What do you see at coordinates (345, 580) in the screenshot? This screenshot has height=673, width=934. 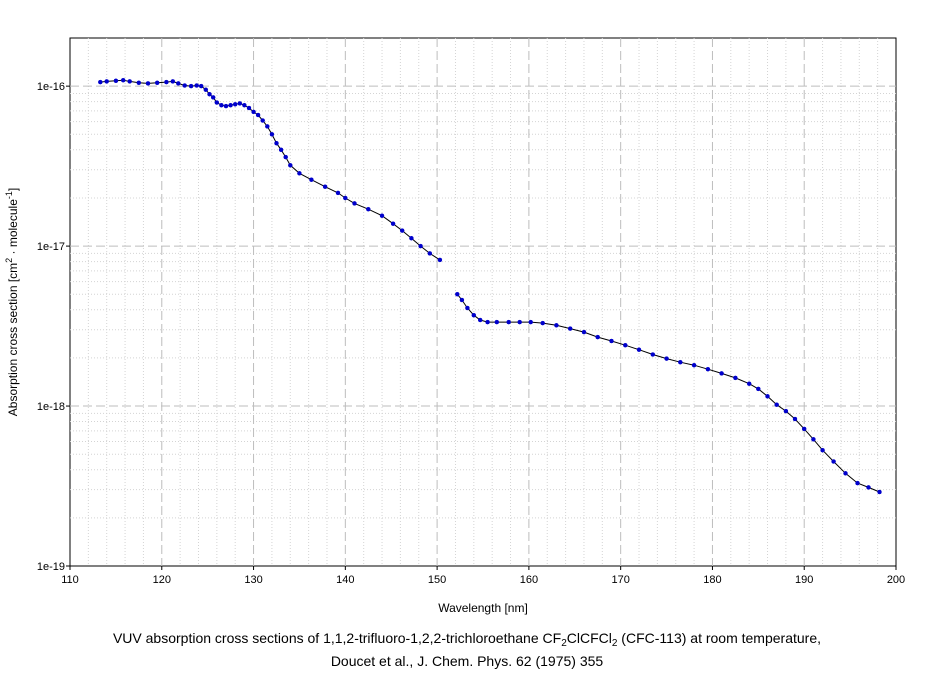 I see `x-tick-label: 140` at bounding box center [345, 580].